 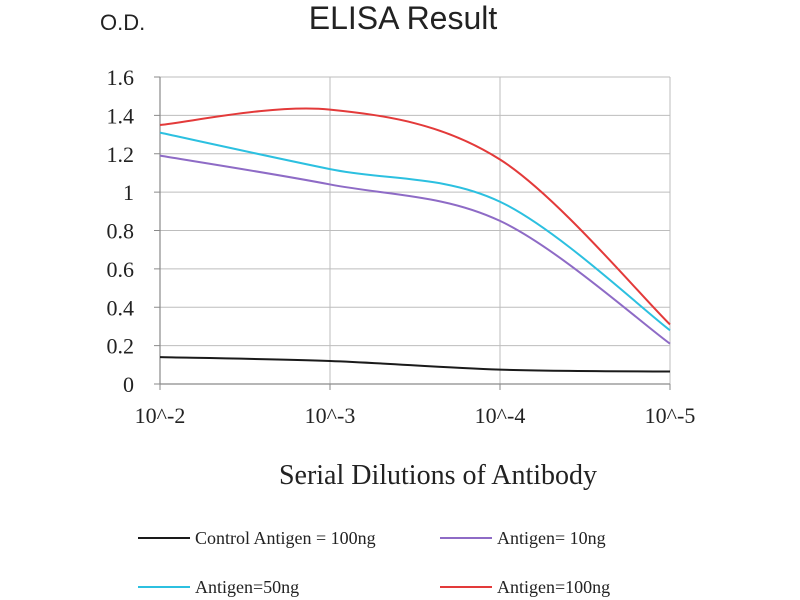 I want to click on y-tick-label: 0.4, so click(x=121, y=307).